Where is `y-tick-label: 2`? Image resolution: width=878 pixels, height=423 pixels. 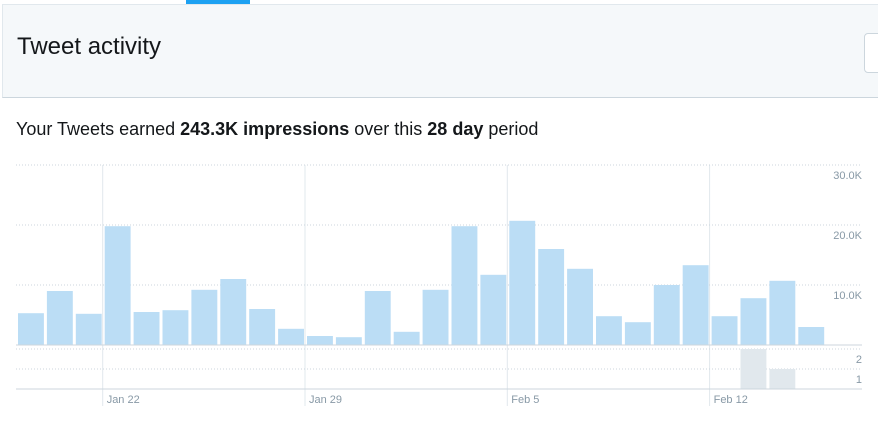 y-tick-label: 2 is located at coordinates (859, 360).